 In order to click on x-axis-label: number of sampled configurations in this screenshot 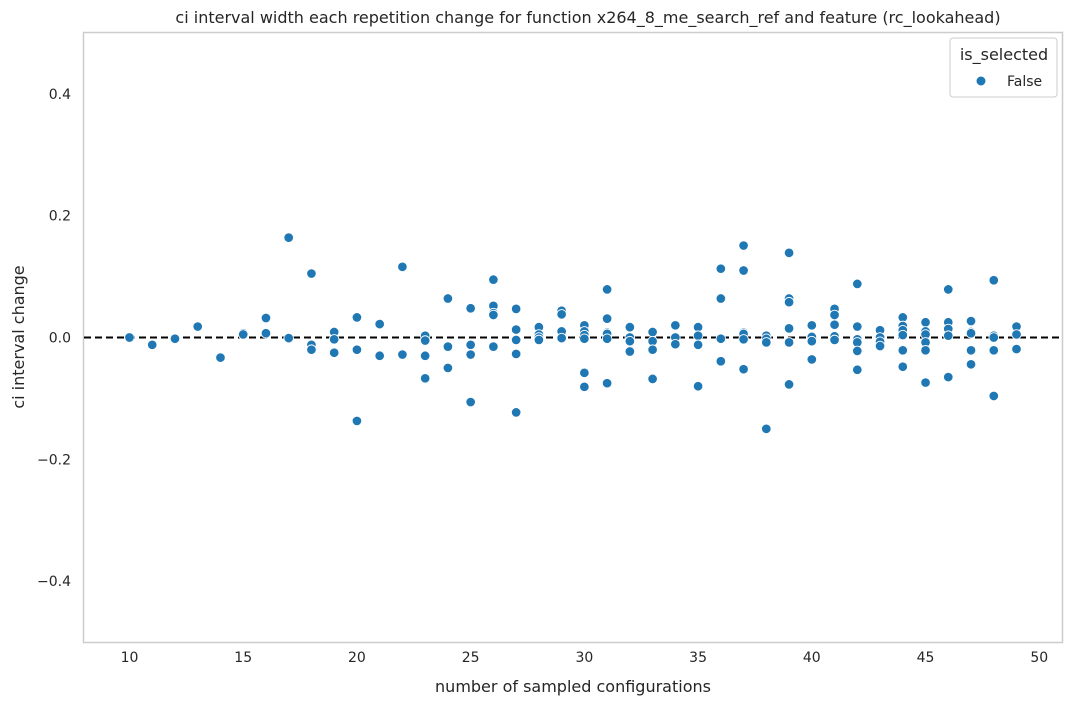, I will do `click(573, 686)`.